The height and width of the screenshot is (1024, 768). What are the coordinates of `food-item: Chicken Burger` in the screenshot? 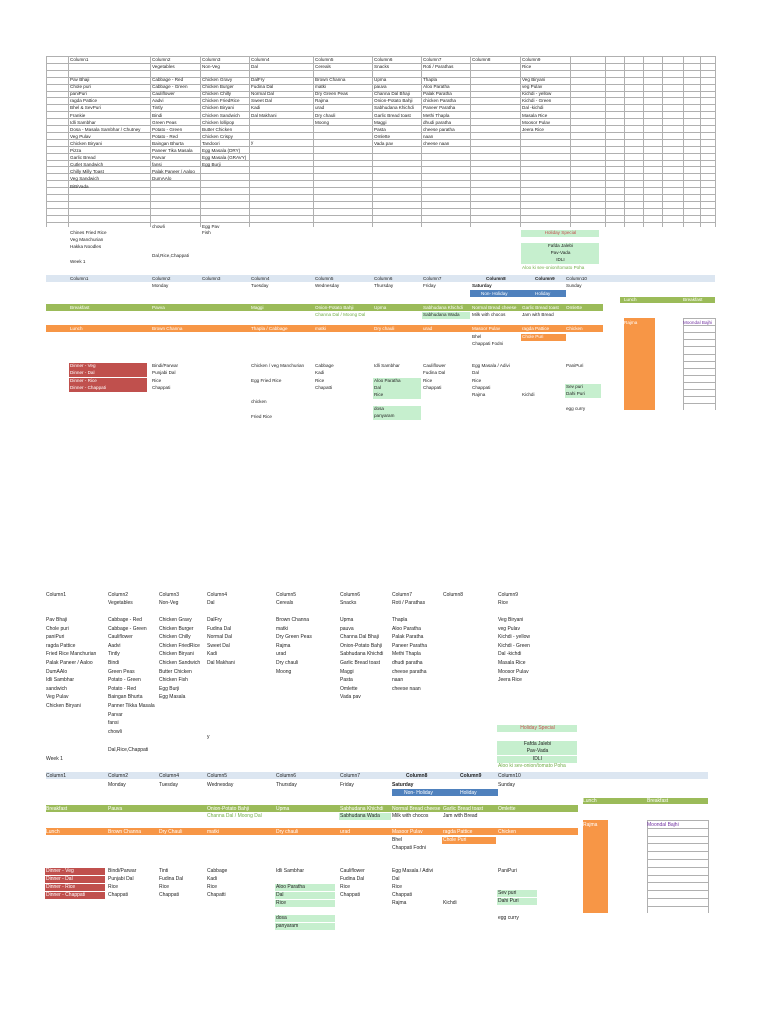 It's located at (218, 87).